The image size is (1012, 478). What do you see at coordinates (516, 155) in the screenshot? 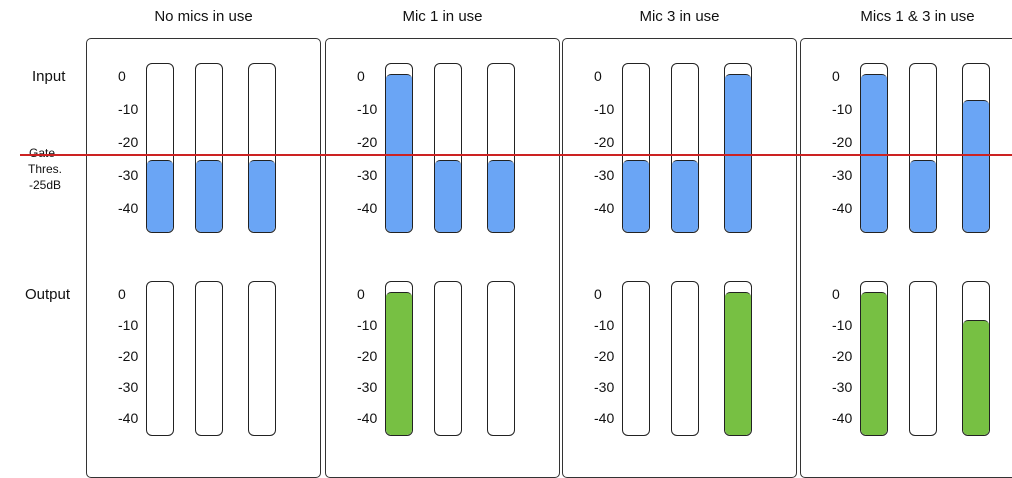
I see `gate-threshold-line` at bounding box center [516, 155].